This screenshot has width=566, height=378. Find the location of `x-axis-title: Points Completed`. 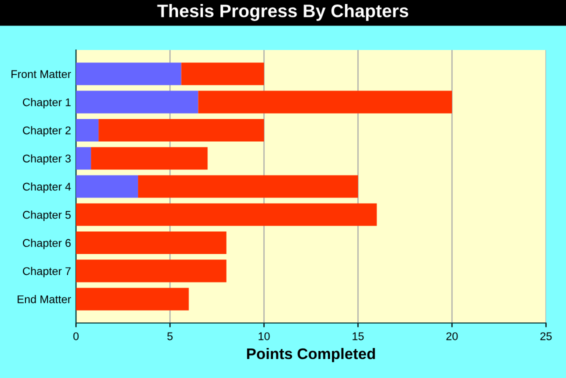

x-axis-title: Points Completed is located at coordinates (311, 355).